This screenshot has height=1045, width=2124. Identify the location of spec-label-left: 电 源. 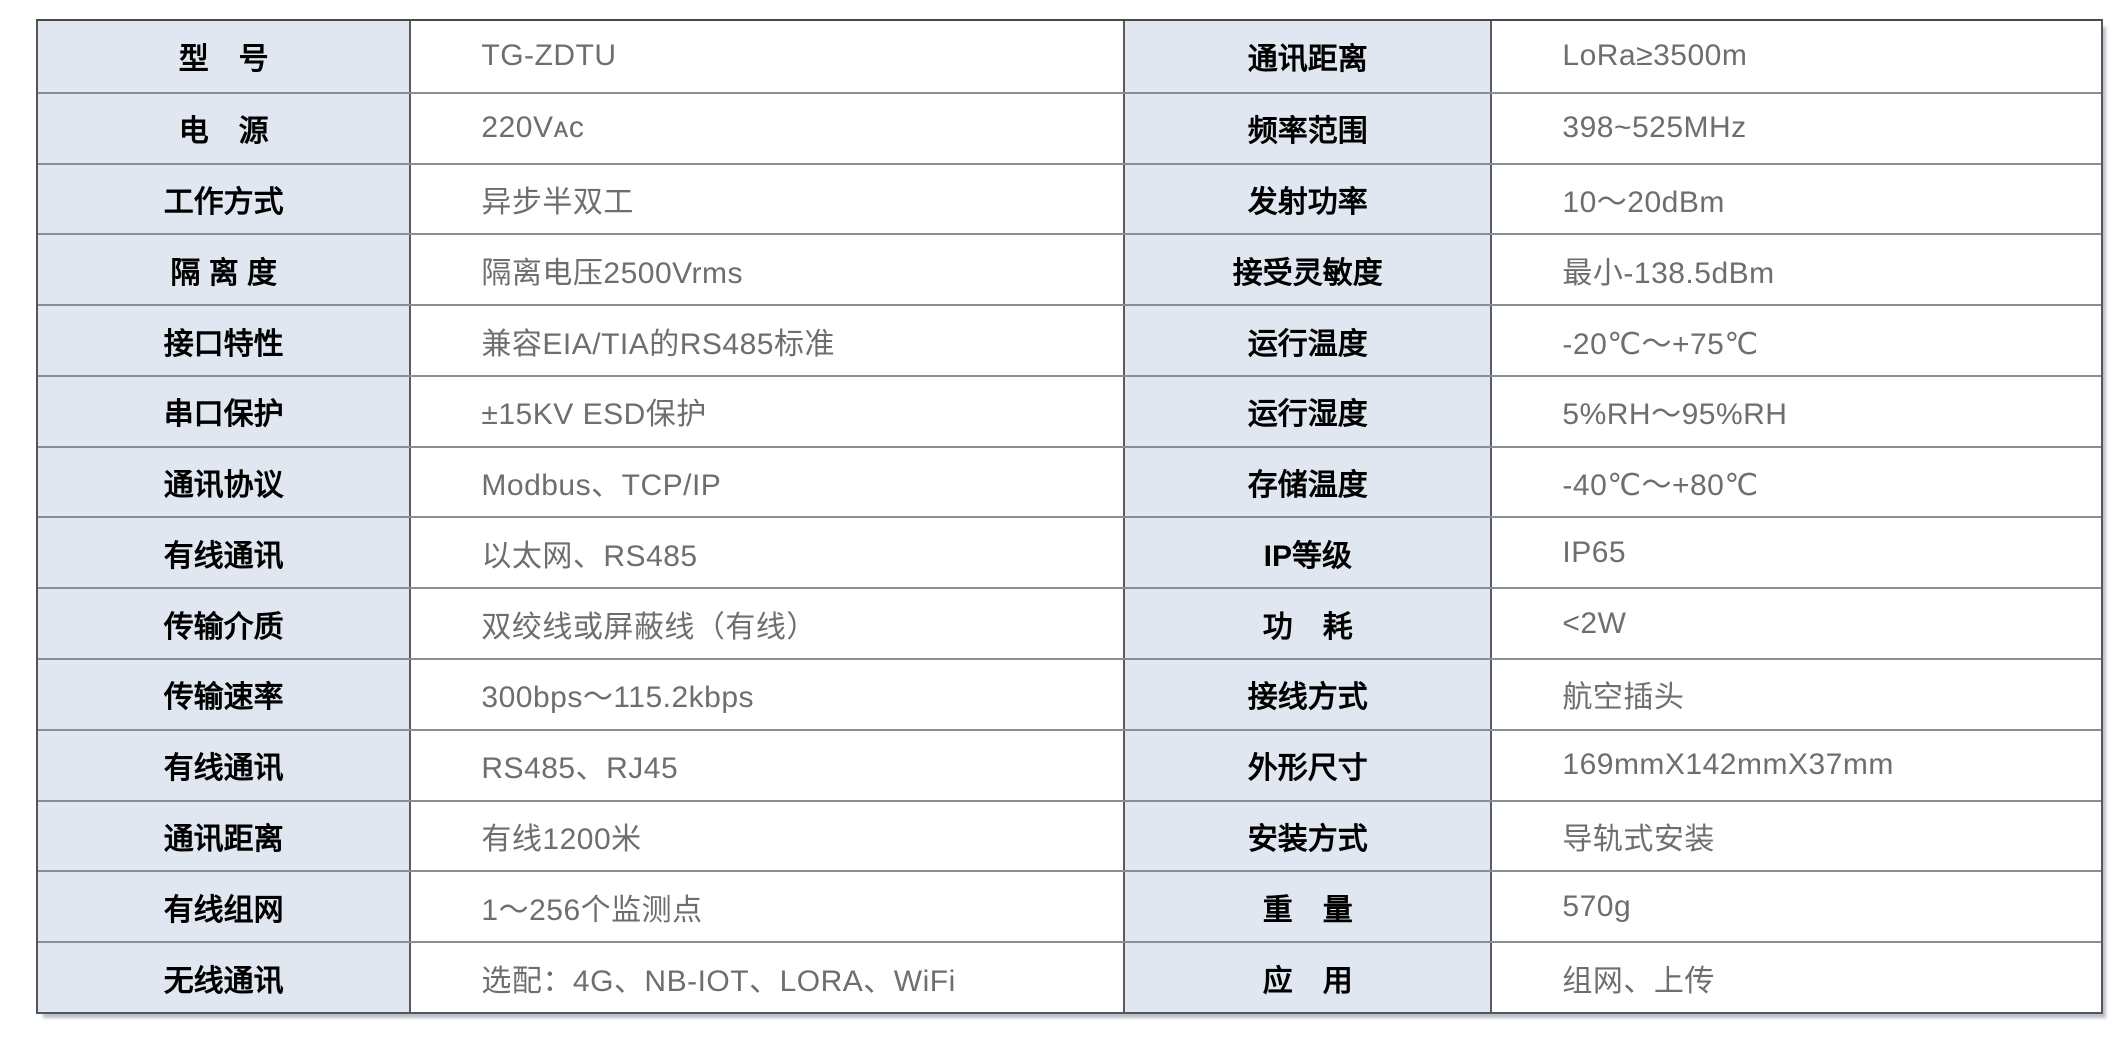
(225, 128).